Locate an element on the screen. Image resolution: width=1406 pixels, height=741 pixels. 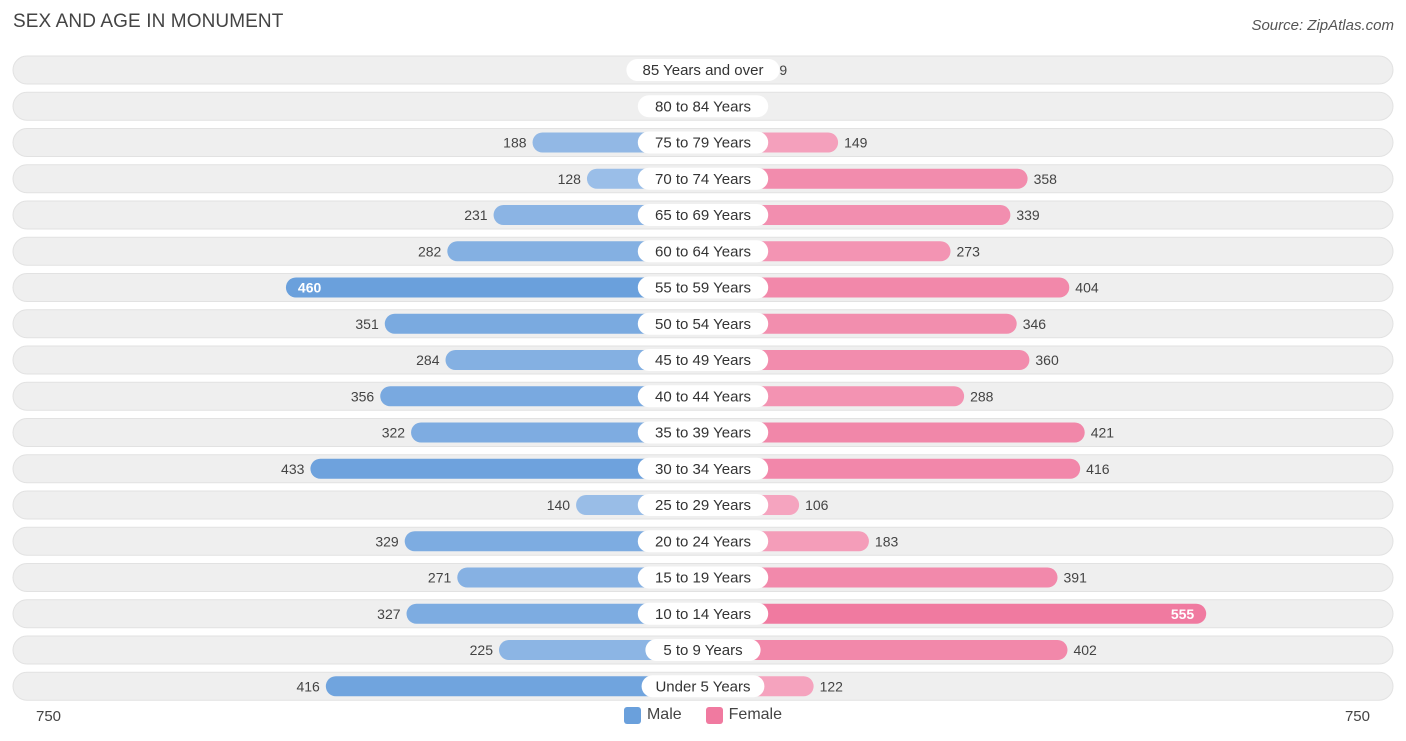
axis-left-label: 750 is located at coordinates (49, 716).